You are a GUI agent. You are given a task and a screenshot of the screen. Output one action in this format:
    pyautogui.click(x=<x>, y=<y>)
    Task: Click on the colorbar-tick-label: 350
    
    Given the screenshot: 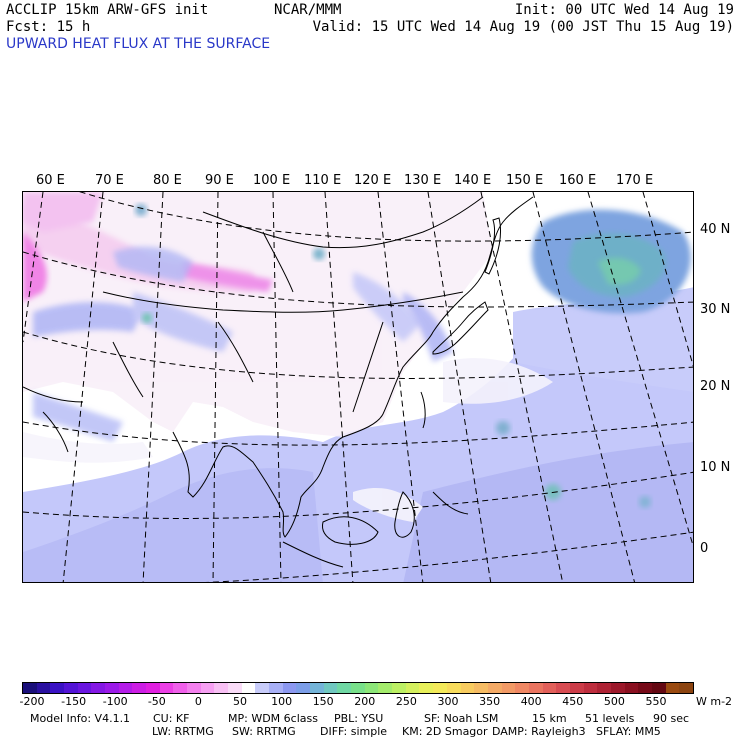 What is the action you would take?
    pyautogui.click(x=490, y=701)
    